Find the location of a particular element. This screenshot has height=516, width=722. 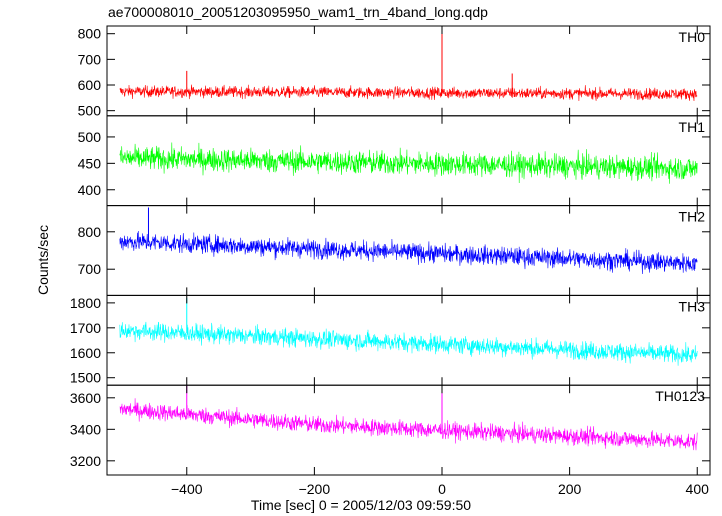

y-tick-label-th3-1700: 1700 is located at coordinates (85, 328).